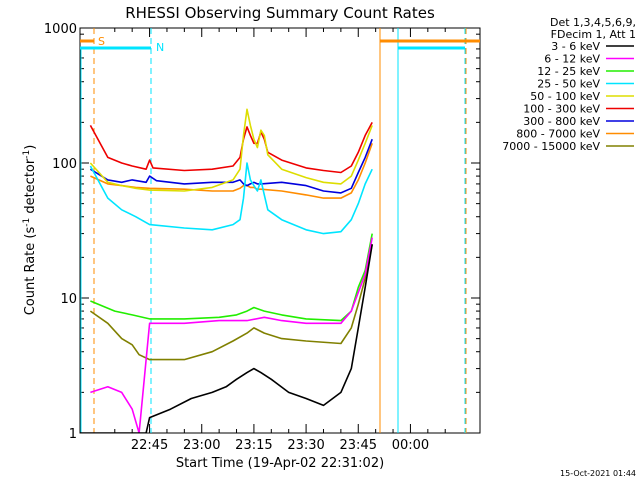  Describe the element at coordinates (60, 29) in the screenshot. I see `y-tick-label: 1000` at that location.